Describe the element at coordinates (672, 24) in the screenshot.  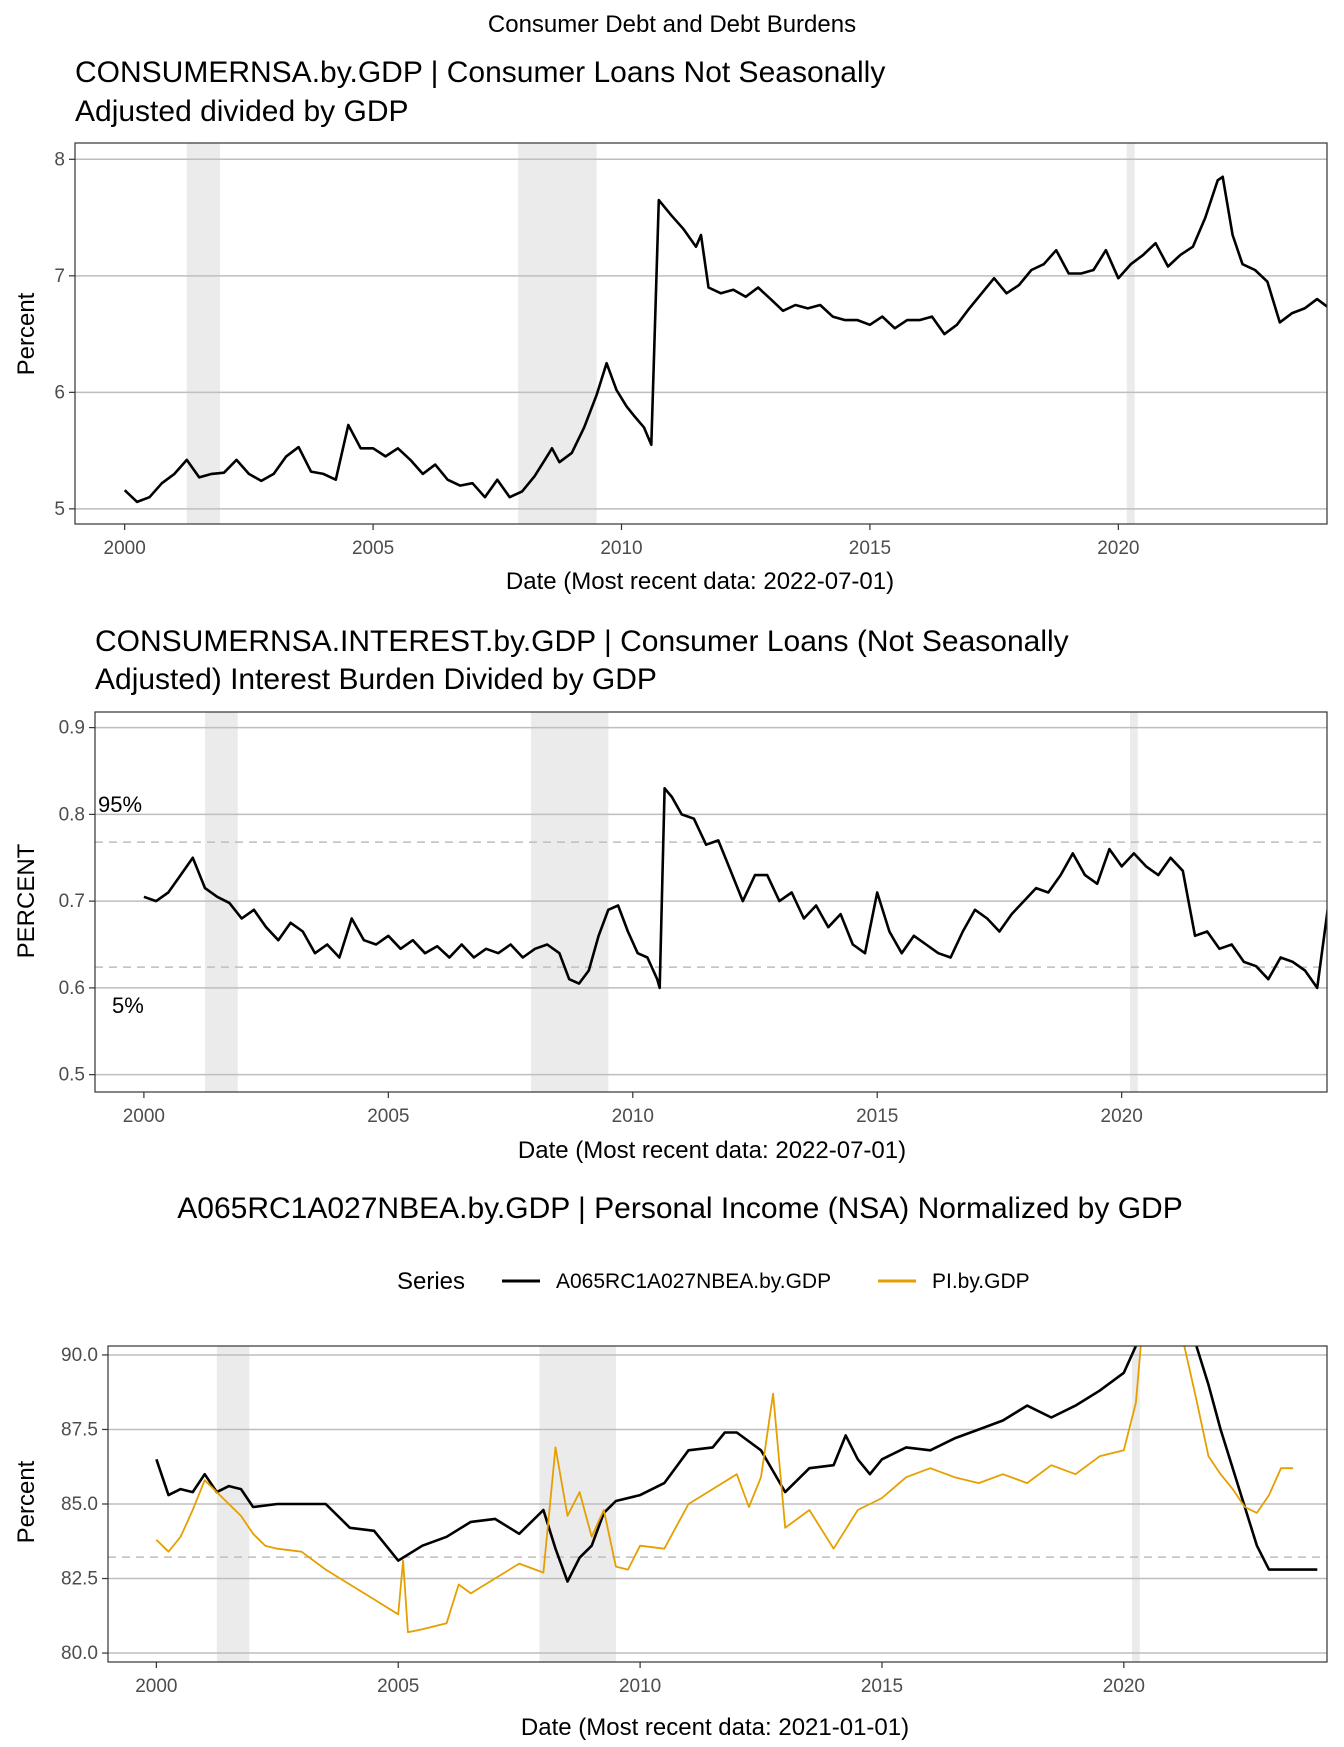
I see `page-title: Consumer Debt and Debt Burdens` at that location.